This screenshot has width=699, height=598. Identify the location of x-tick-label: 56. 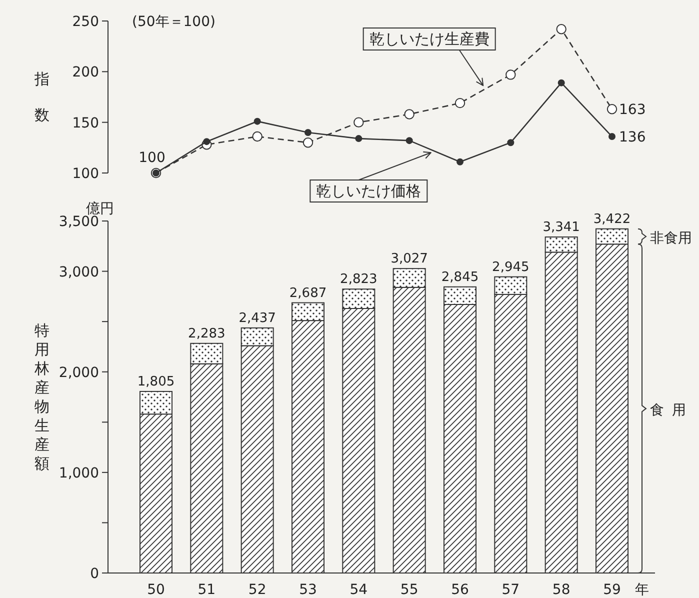
(460, 590).